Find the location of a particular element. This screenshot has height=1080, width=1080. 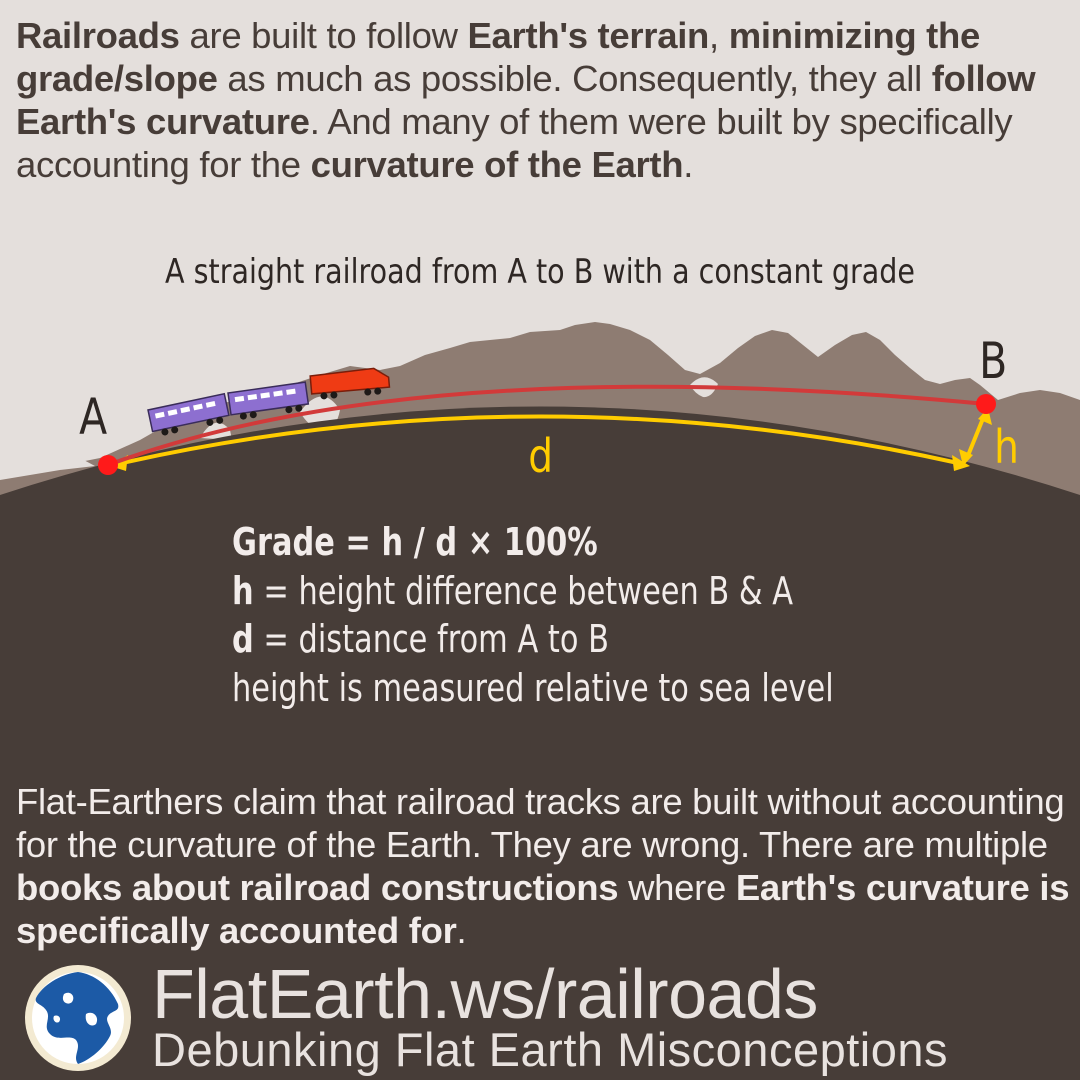

tagline: Debunking Flat Earth Misconceptions is located at coordinates (550, 1049).